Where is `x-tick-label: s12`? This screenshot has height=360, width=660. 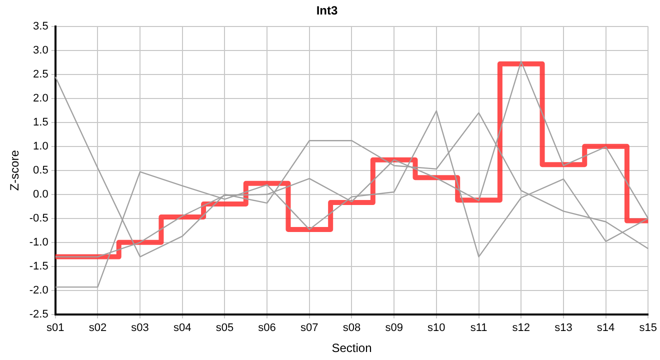 x-tick-label: s12 is located at coordinates (521, 328).